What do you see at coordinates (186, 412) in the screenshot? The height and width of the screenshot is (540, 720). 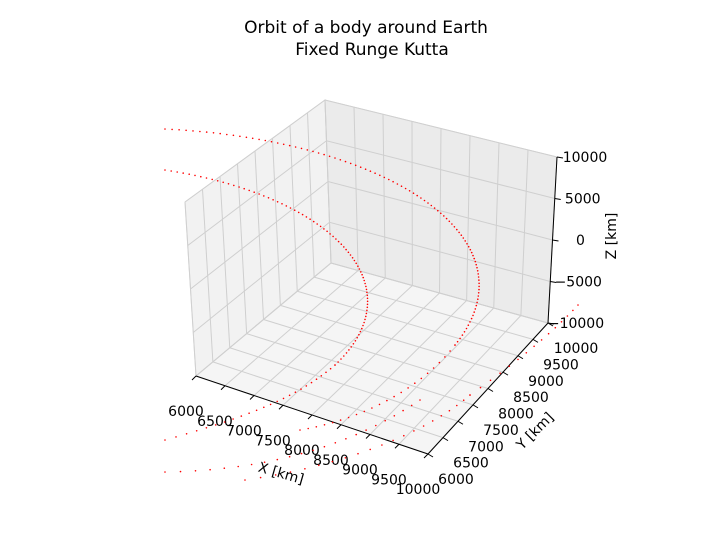 I see `x-tick-label: 6000` at bounding box center [186, 412].